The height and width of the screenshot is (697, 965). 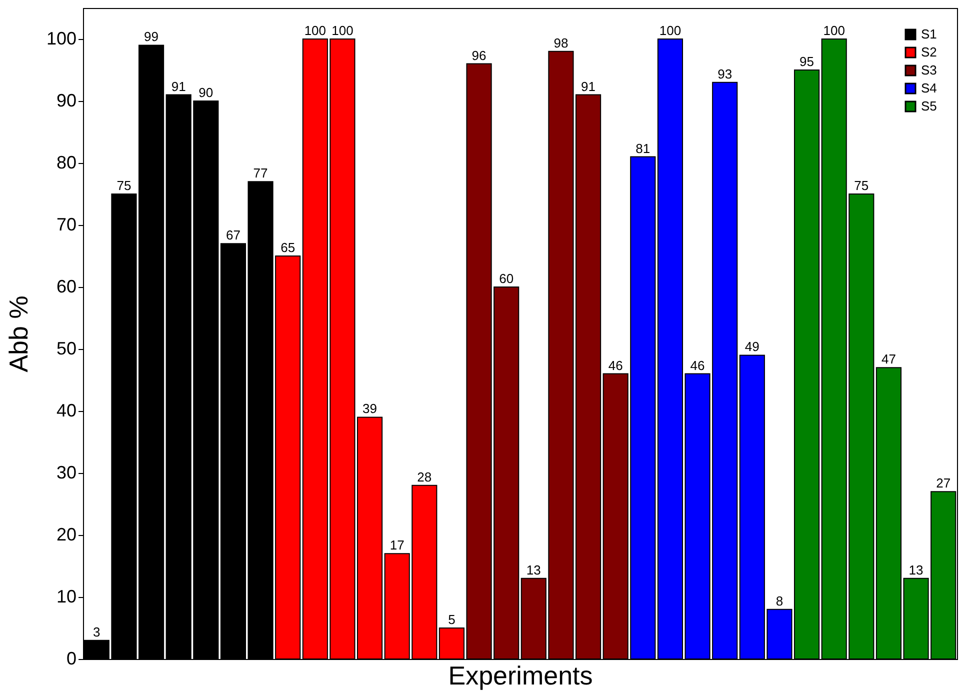 I want to click on data-label: 95, so click(x=807, y=61).